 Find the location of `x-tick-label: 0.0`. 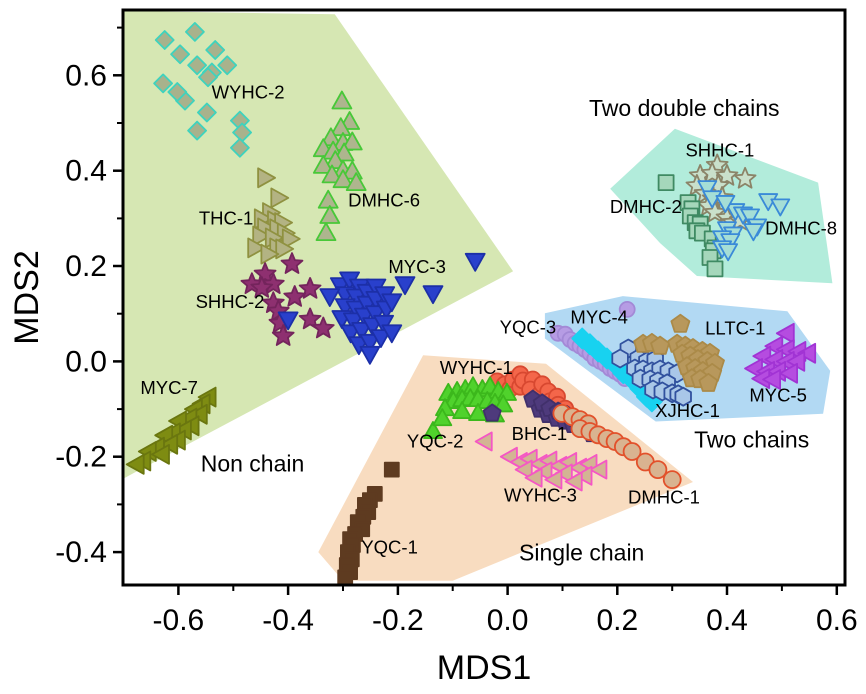

x-tick-label: 0.0 is located at coordinates (508, 620).